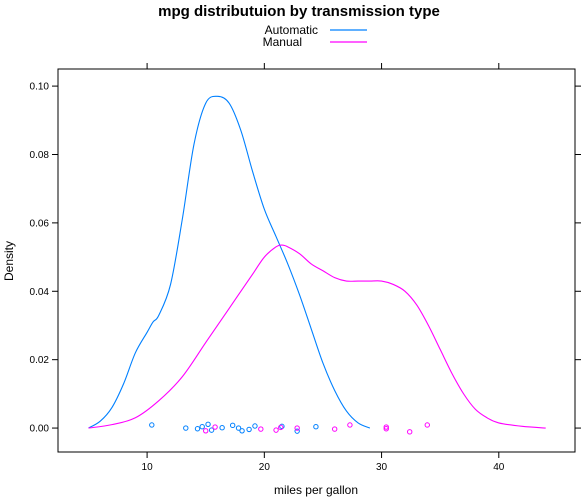  Describe the element at coordinates (291, 30) in the screenshot. I see `legend-label-automatic: Automatic` at that location.